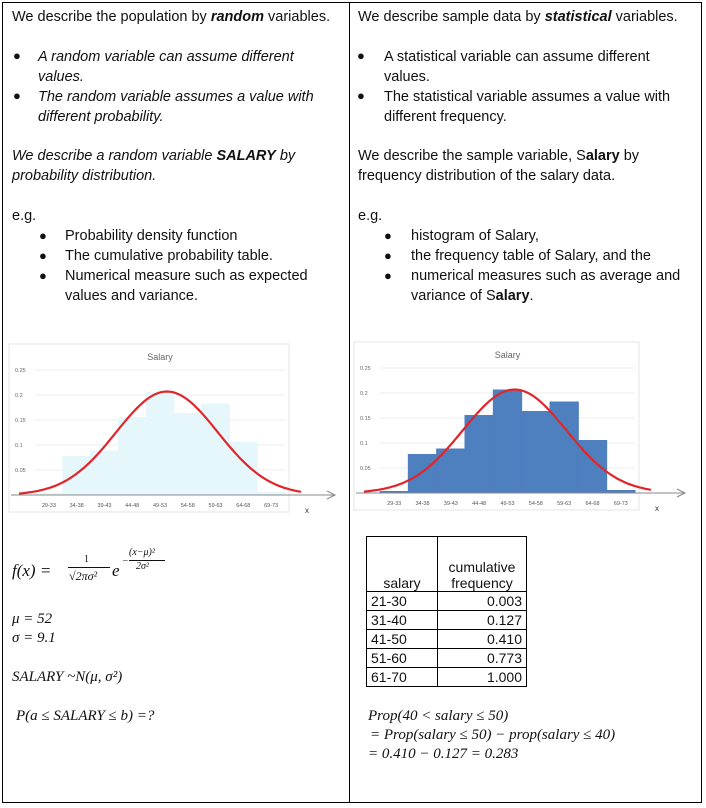 This screenshot has width=706, height=808. What do you see at coordinates (446, 639) in the screenshot?
I see `table-row: 41-50 0.410` at bounding box center [446, 639].